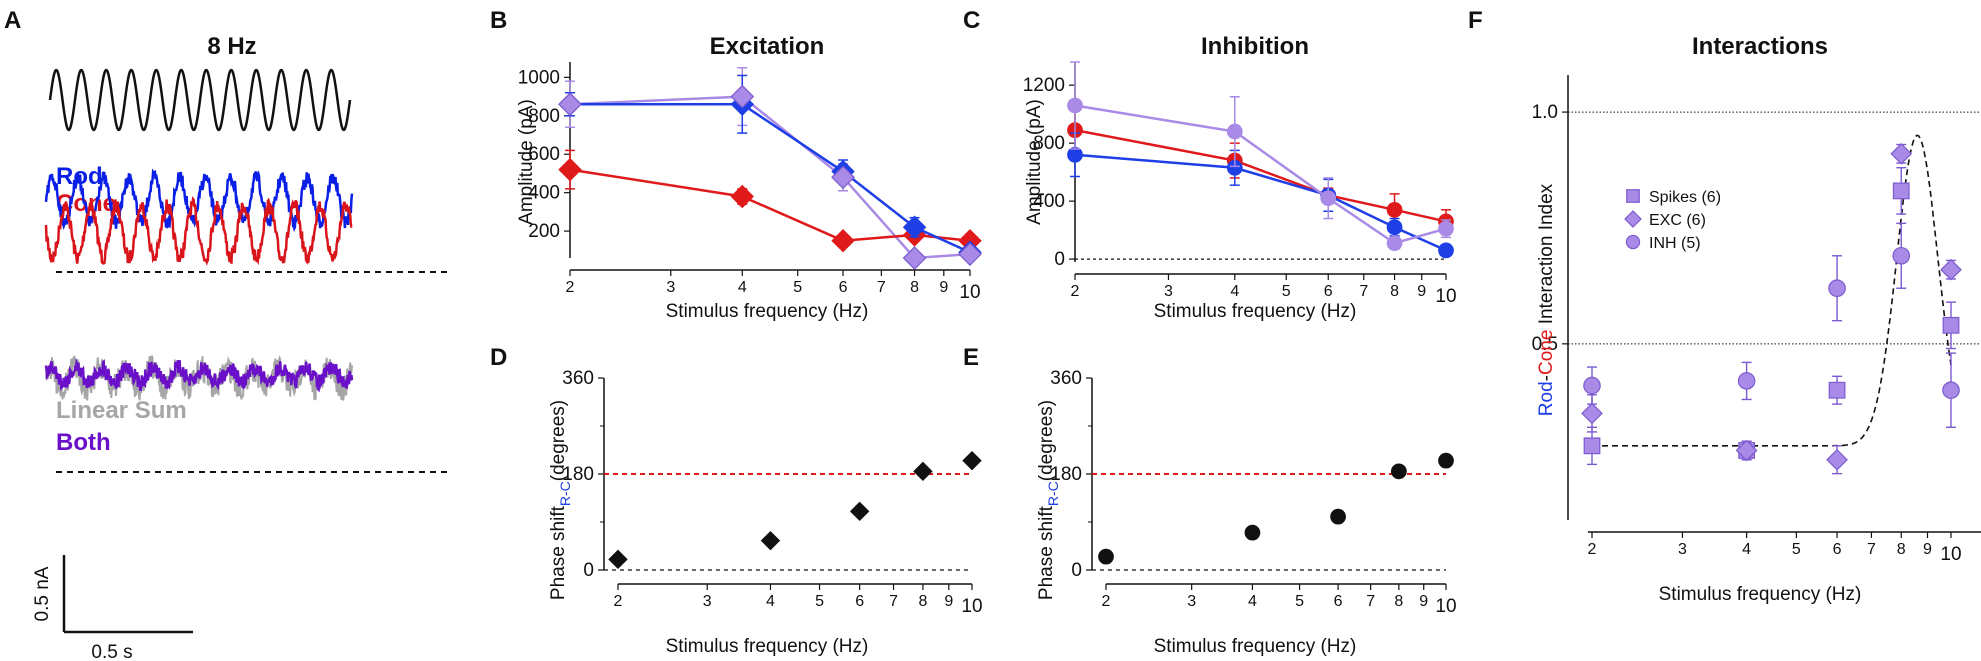 The width and height of the screenshot is (1981, 661). I want to click on legend-label: Spikes (6), so click(1685, 197).